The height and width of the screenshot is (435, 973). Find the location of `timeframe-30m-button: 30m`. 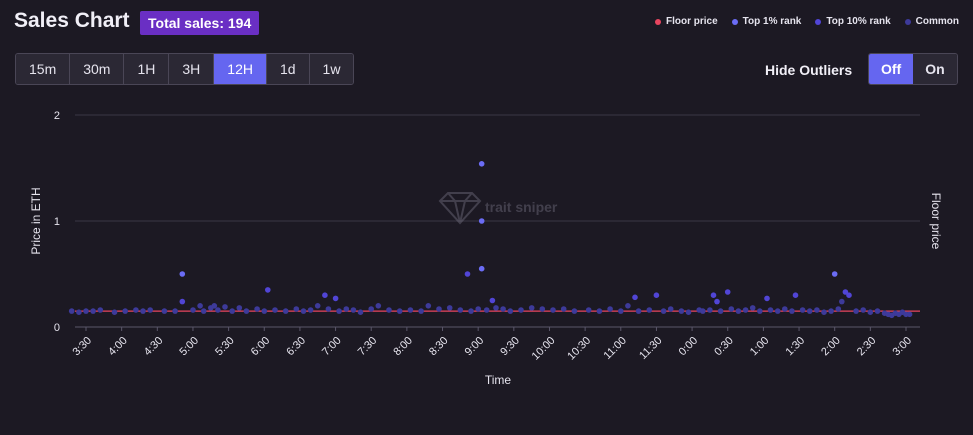

timeframe-30m-button: 30m is located at coordinates (97, 69).